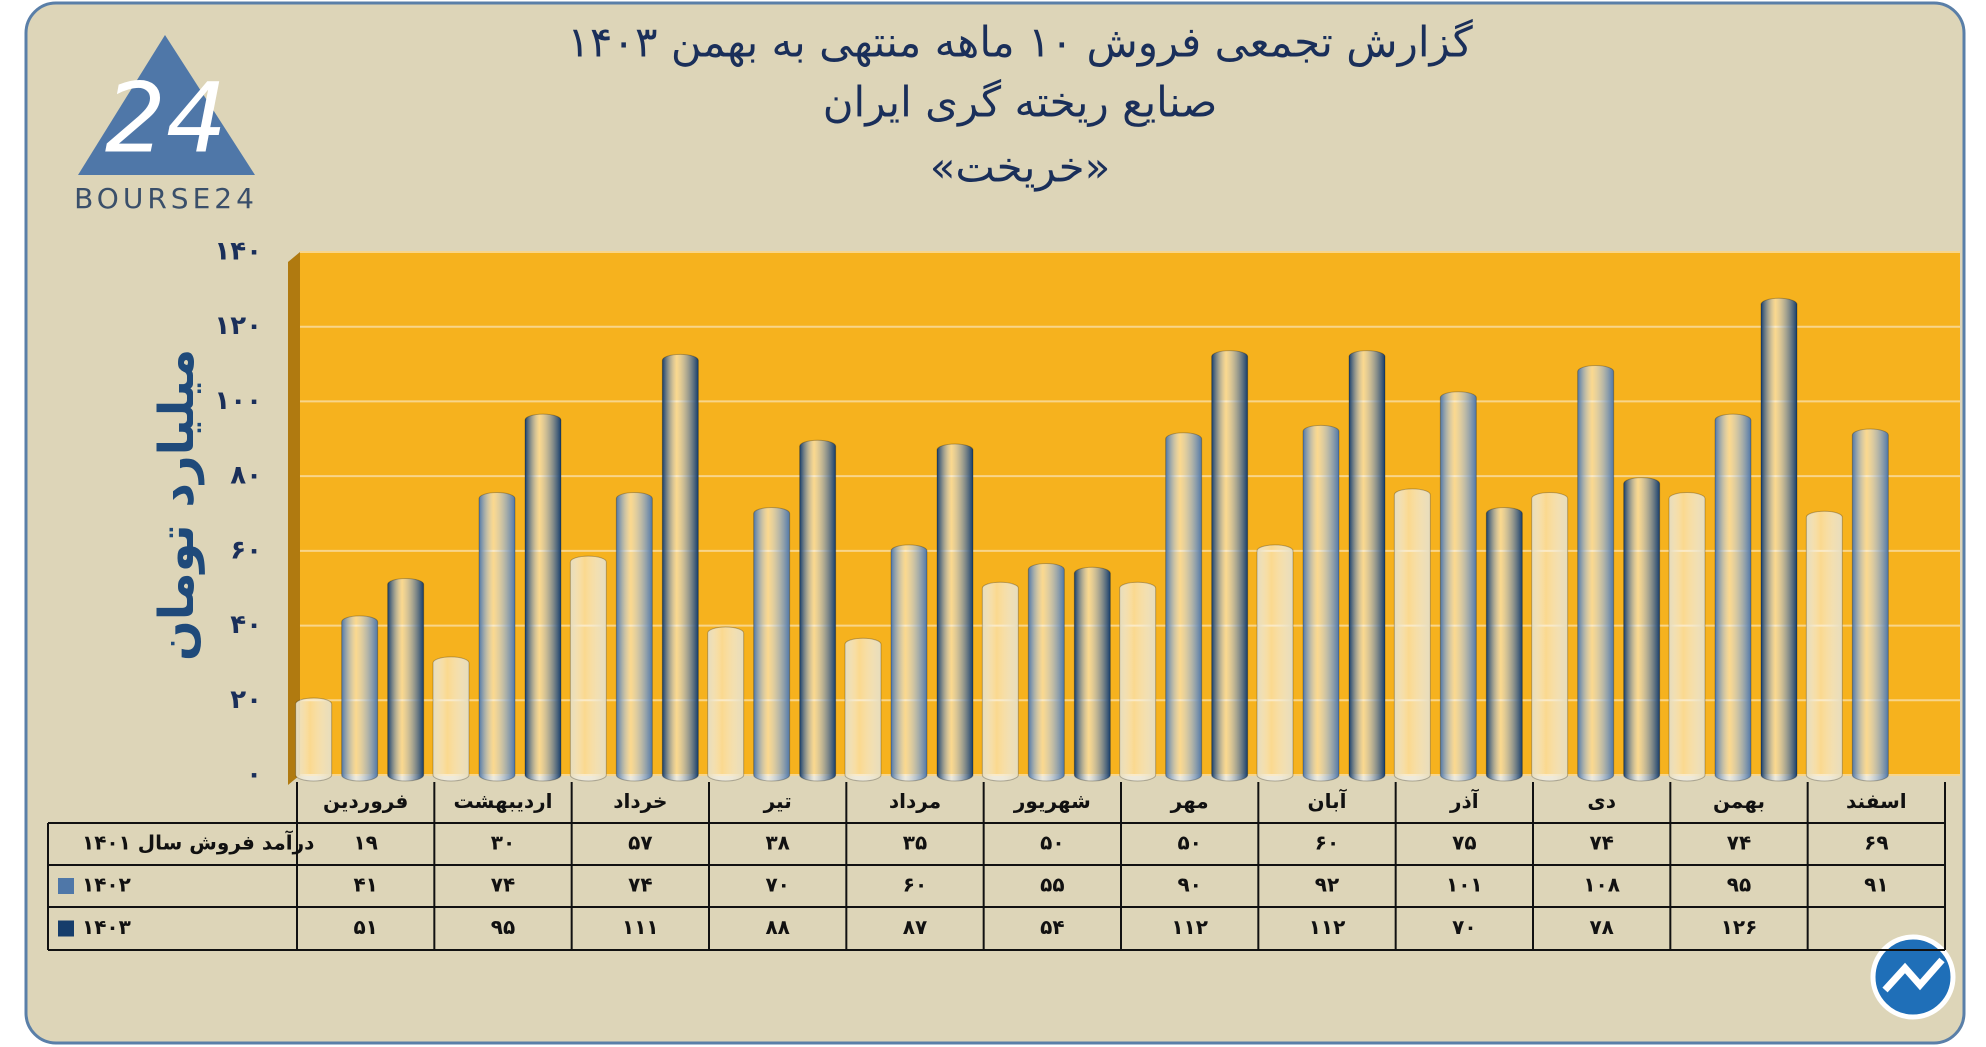 Image resolution: width=1986 pixels, height=1047 pixels. I want to click on data-label: ۱۰۸, so click(1601, 885).